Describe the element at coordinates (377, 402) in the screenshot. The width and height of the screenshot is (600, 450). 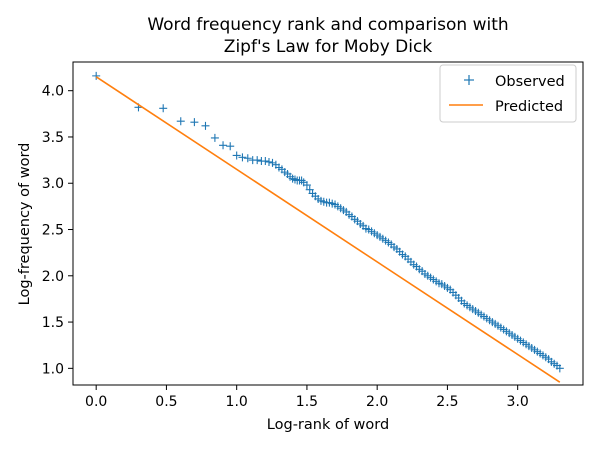
I see `x-tick-label: 2.0` at that location.